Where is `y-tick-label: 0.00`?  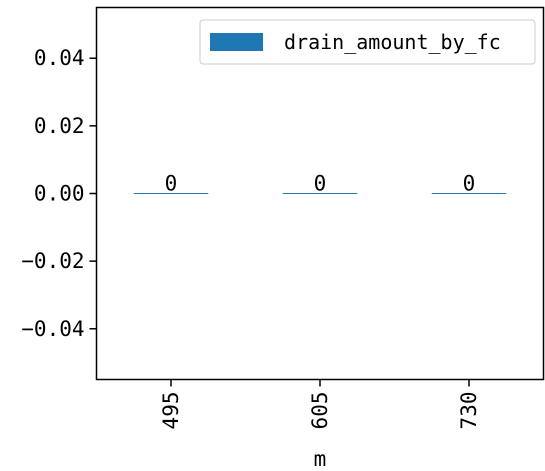 y-tick-label: 0.00 is located at coordinates (59, 194).